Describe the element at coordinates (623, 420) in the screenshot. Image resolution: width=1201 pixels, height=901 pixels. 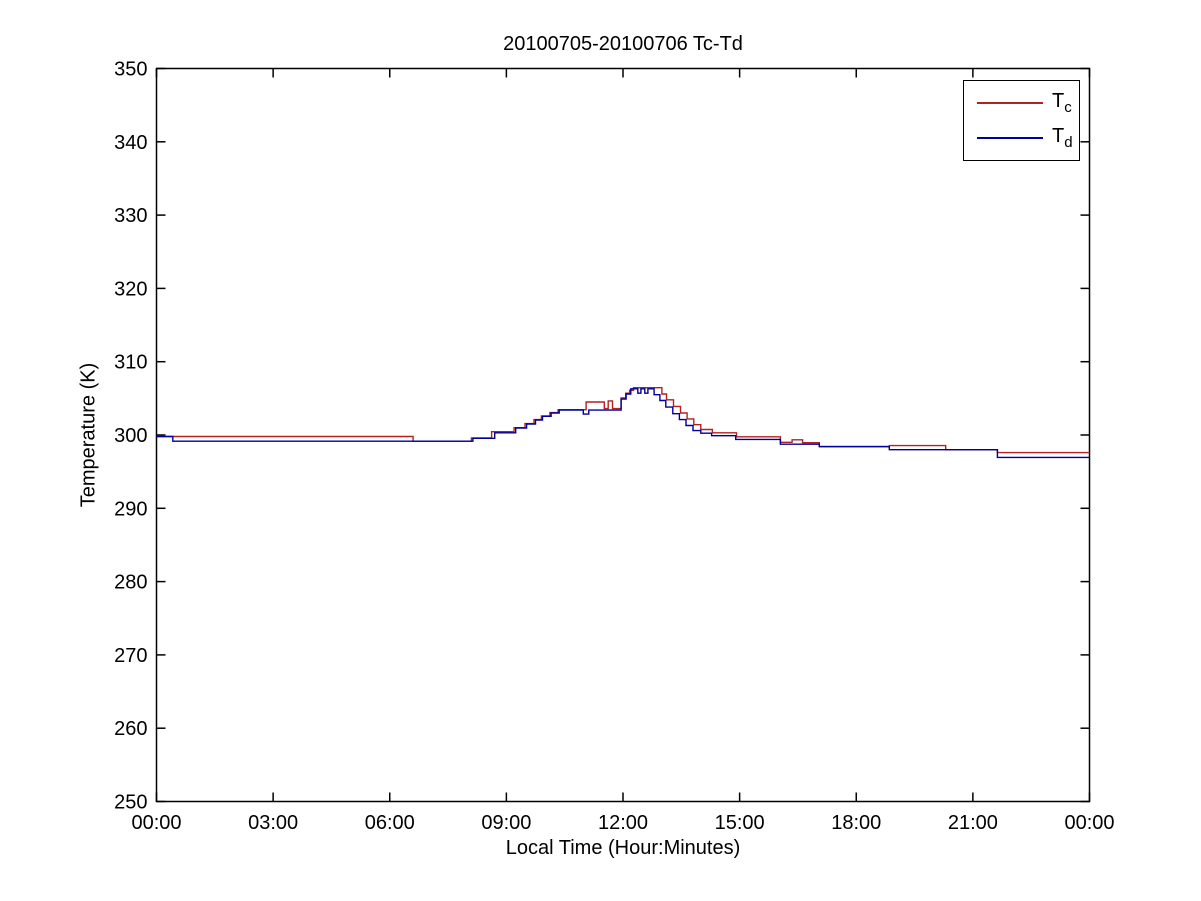
I see `series-line-Tc` at that location.